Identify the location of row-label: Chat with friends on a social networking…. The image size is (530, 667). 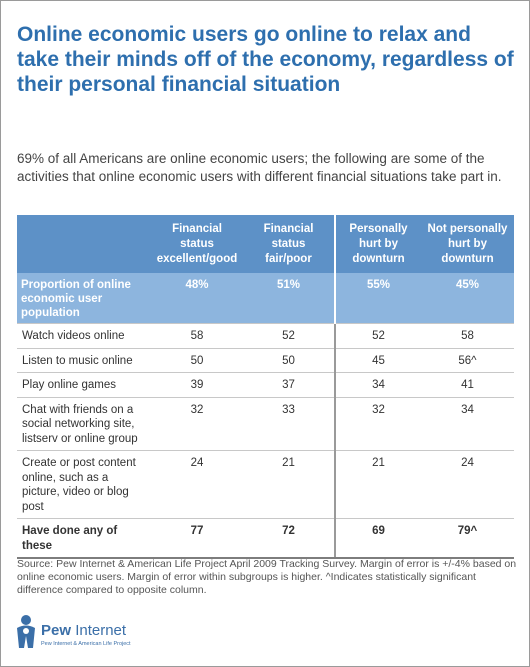
(84, 424).